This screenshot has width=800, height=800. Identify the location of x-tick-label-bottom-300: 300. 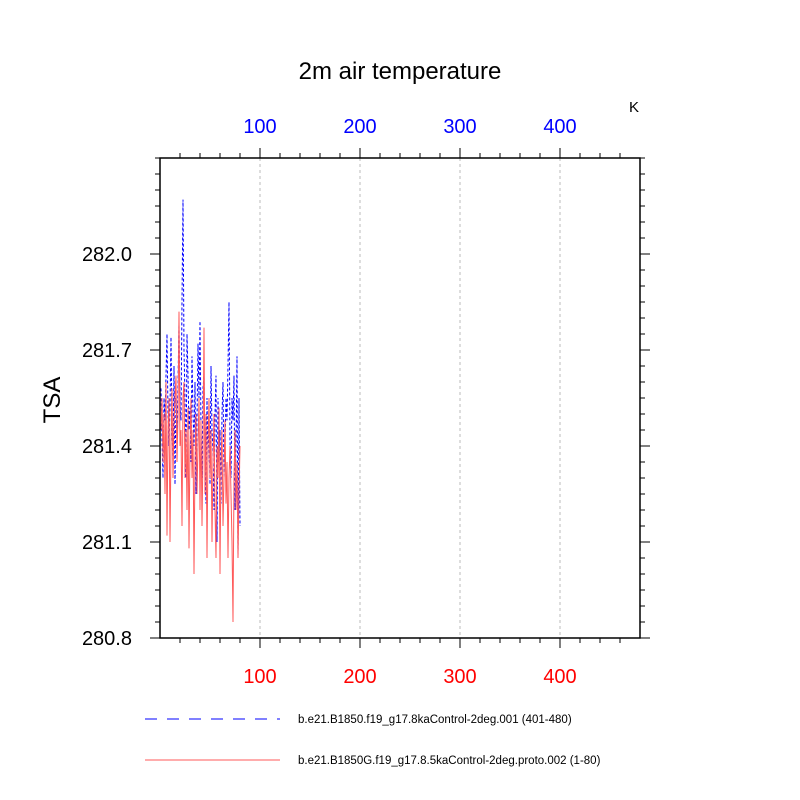
(459, 677).